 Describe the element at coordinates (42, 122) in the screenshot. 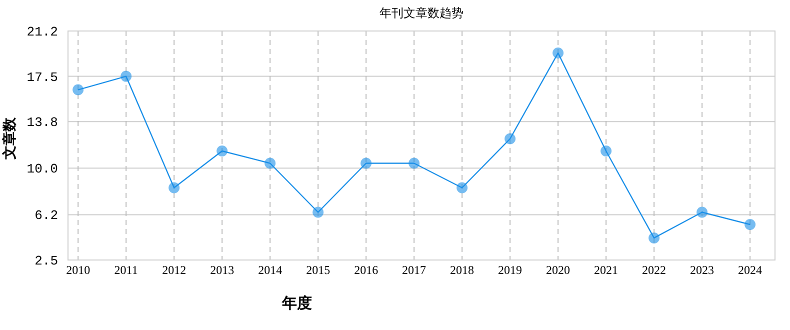

I see `y-tick-label: 13.8` at that location.